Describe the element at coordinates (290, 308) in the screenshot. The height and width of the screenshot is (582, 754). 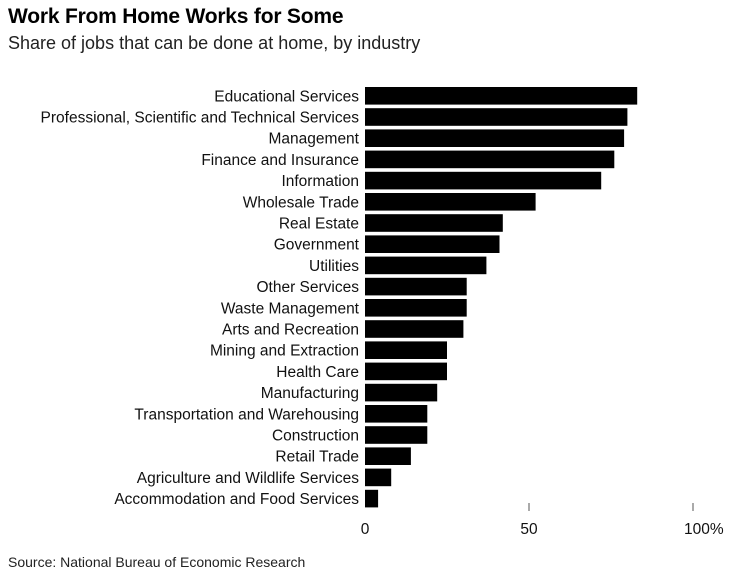
I see `category-label-10: Waste Management` at that location.